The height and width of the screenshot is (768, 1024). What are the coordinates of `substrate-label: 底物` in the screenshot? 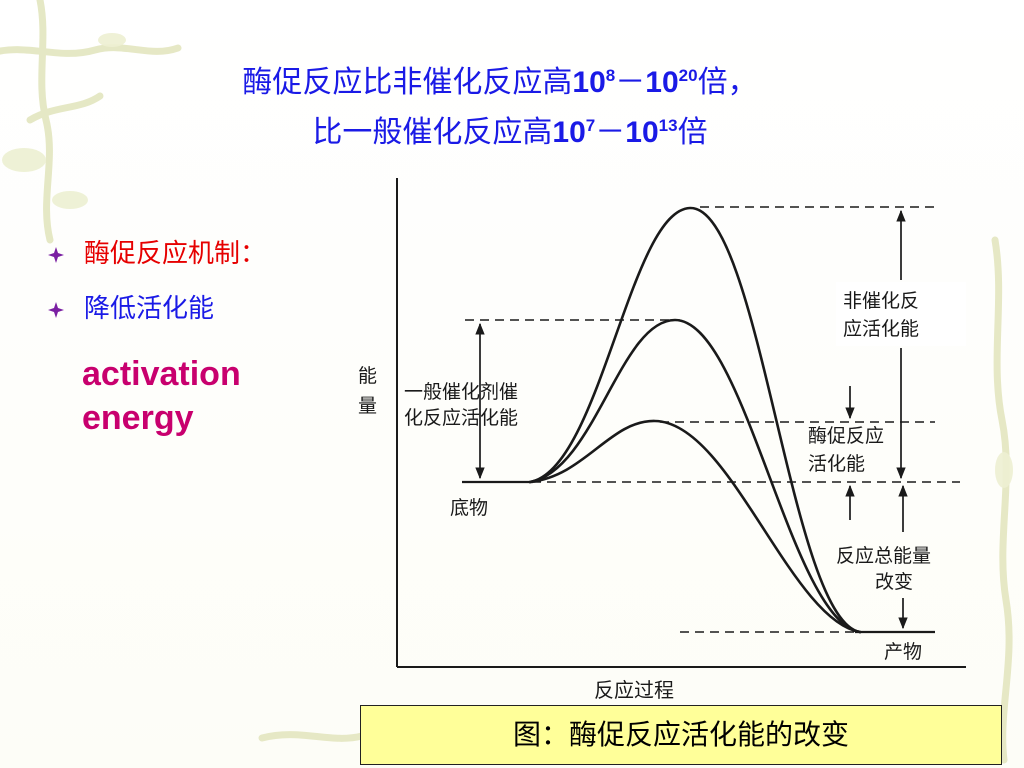 It's located at (469, 508).